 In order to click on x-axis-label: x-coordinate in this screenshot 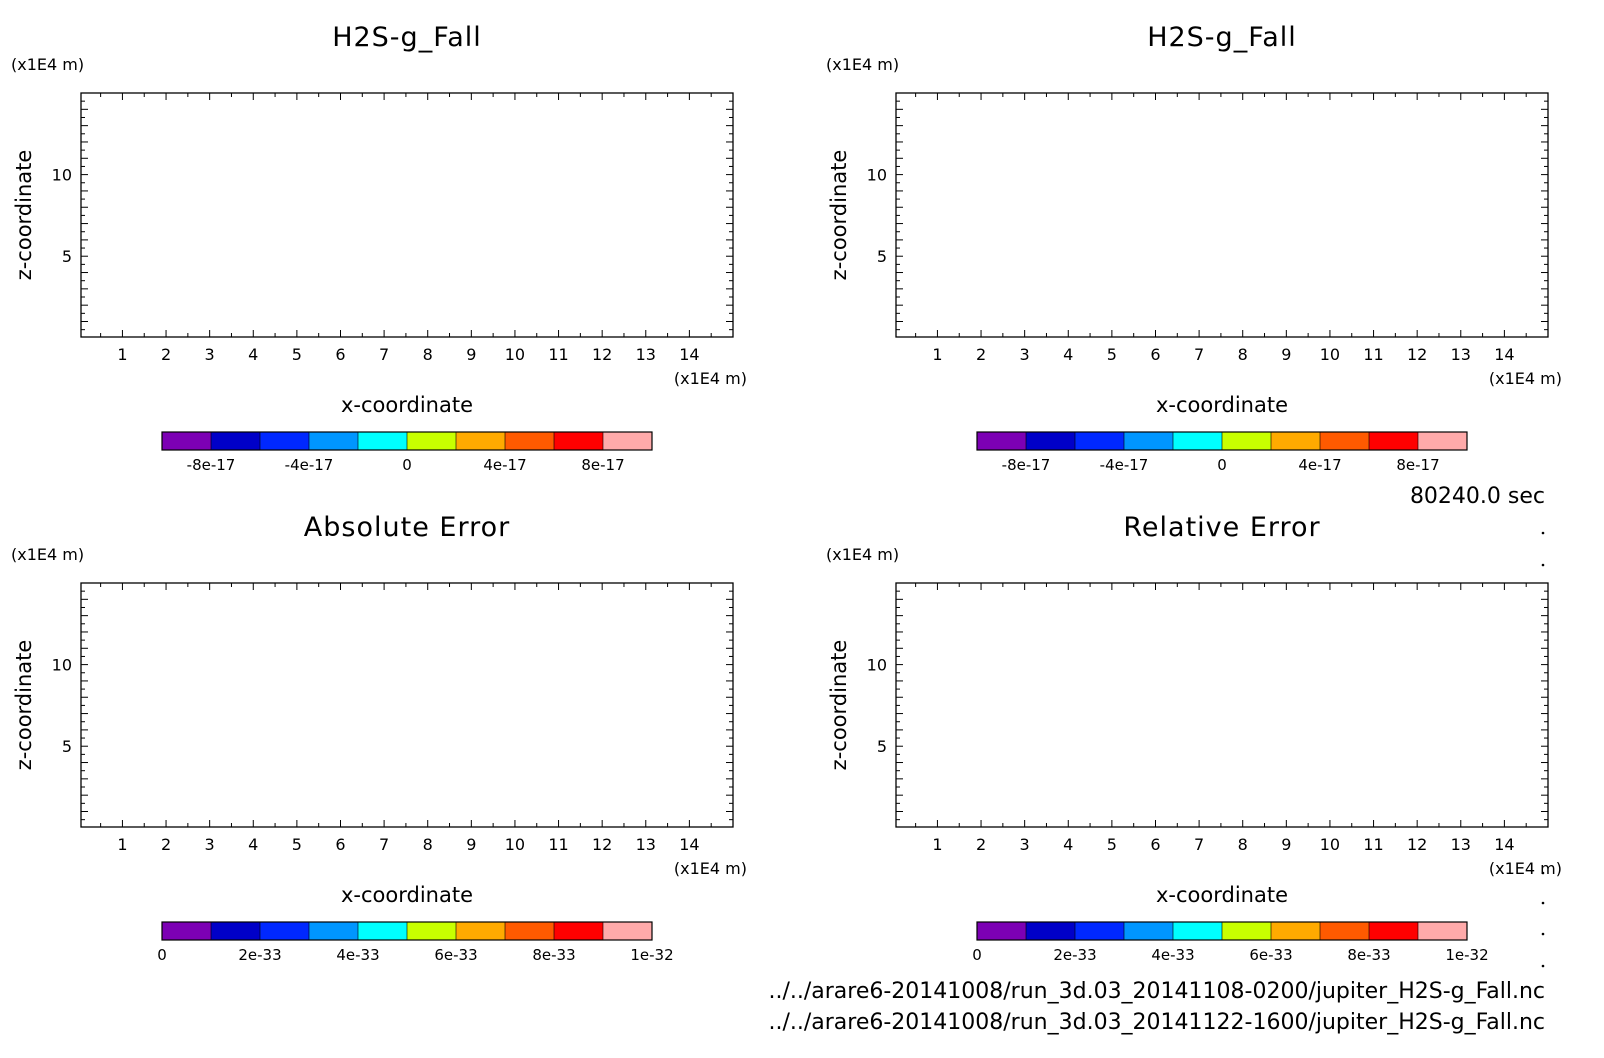, I will do `click(1222, 895)`.